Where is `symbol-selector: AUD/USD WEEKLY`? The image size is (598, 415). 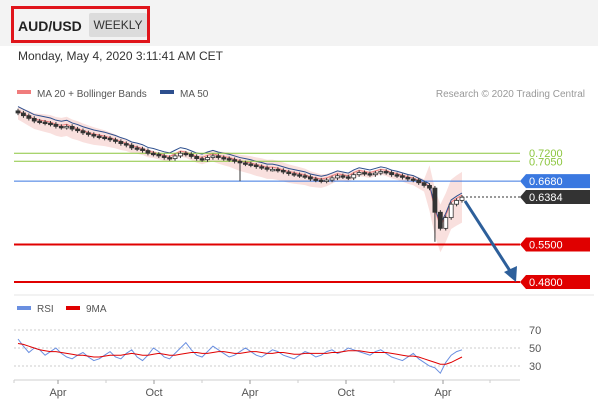 symbol-selector: AUD/USD WEEKLY is located at coordinates (80, 24).